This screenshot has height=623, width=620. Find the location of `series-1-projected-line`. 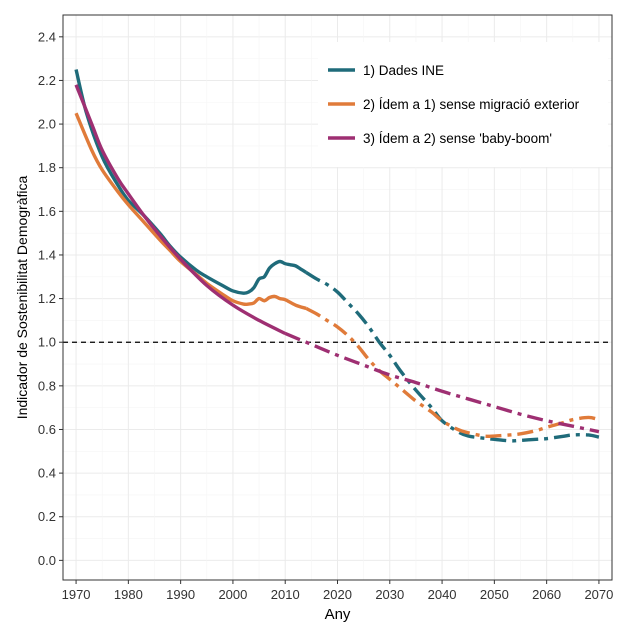

series-1-projected-line is located at coordinates (452, 356).